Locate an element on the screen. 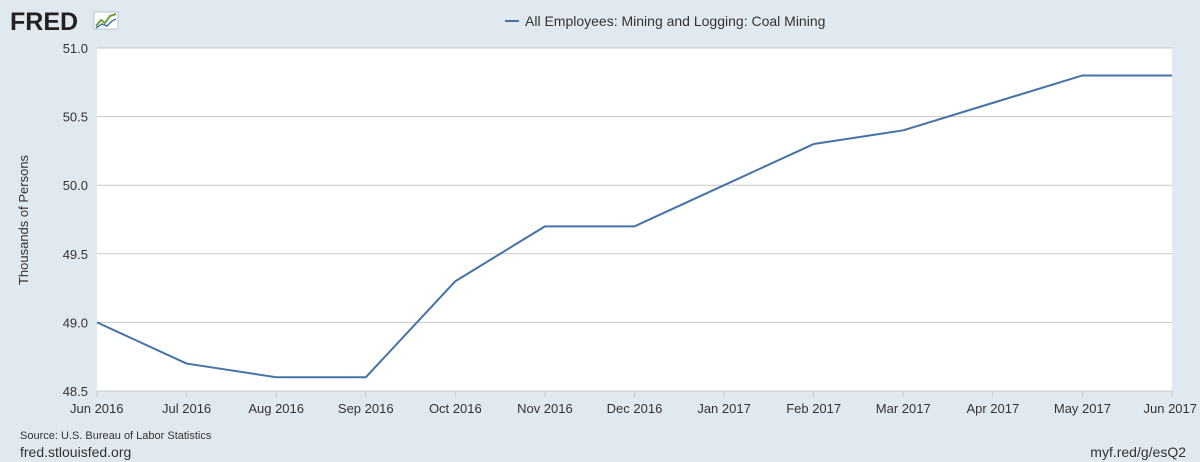 Image resolution: width=1200 pixels, height=462 pixels. x-tick-label: Dec 2016 is located at coordinates (635, 408).